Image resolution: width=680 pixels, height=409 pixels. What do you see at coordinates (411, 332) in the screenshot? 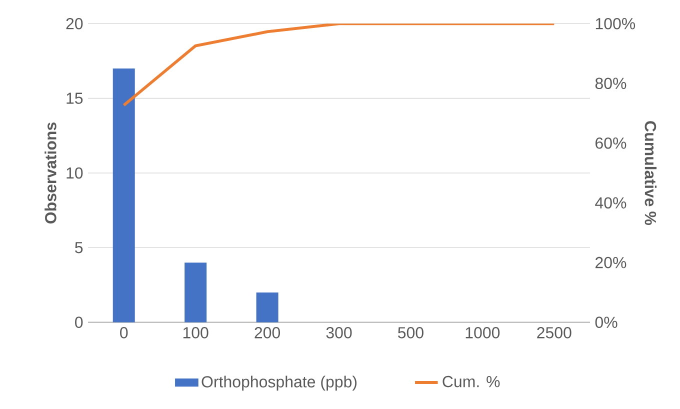
I see `x-tick-label: 500` at bounding box center [411, 332].